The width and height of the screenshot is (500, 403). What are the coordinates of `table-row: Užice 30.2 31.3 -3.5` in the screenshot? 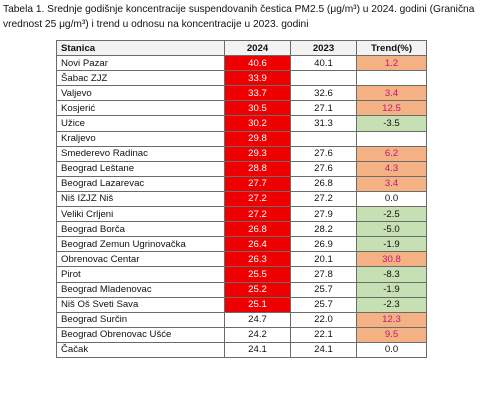 It's located at (241, 123).